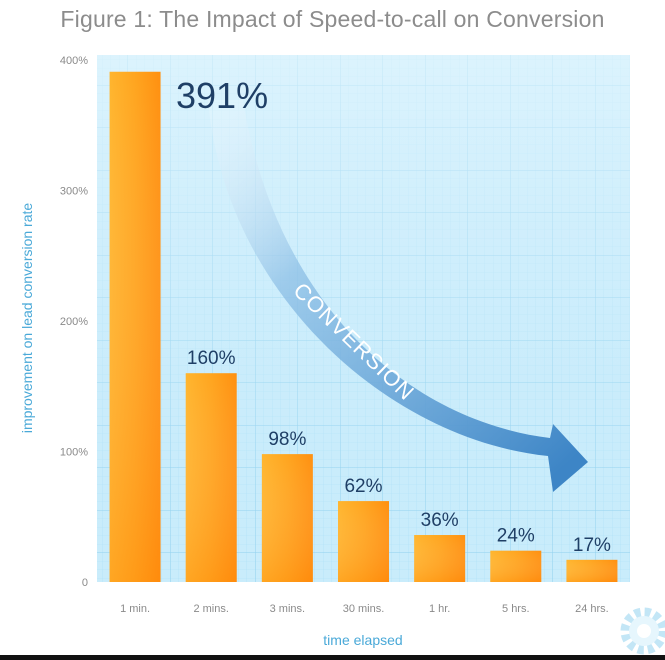 This screenshot has height=660, width=665. What do you see at coordinates (440, 520) in the screenshot?
I see `data-label: 36%` at bounding box center [440, 520].